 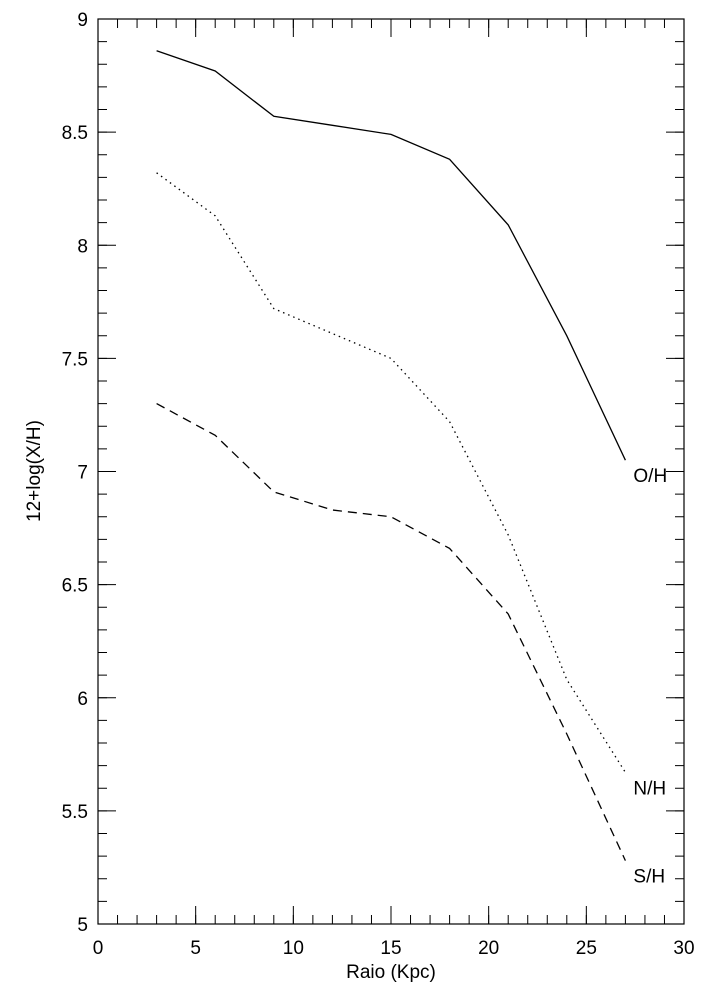 I want to click on series-label-o-h: O/H, so click(x=650, y=476).